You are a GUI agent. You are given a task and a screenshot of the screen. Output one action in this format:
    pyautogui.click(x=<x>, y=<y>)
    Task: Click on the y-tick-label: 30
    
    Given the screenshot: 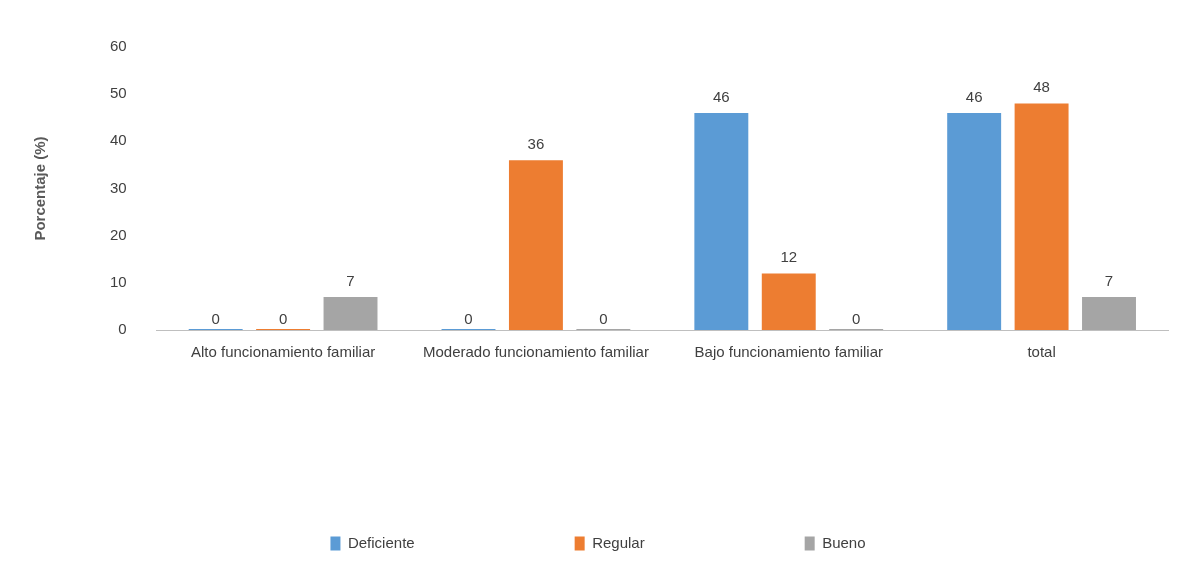 What is the action you would take?
    pyautogui.click(x=118, y=187)
    